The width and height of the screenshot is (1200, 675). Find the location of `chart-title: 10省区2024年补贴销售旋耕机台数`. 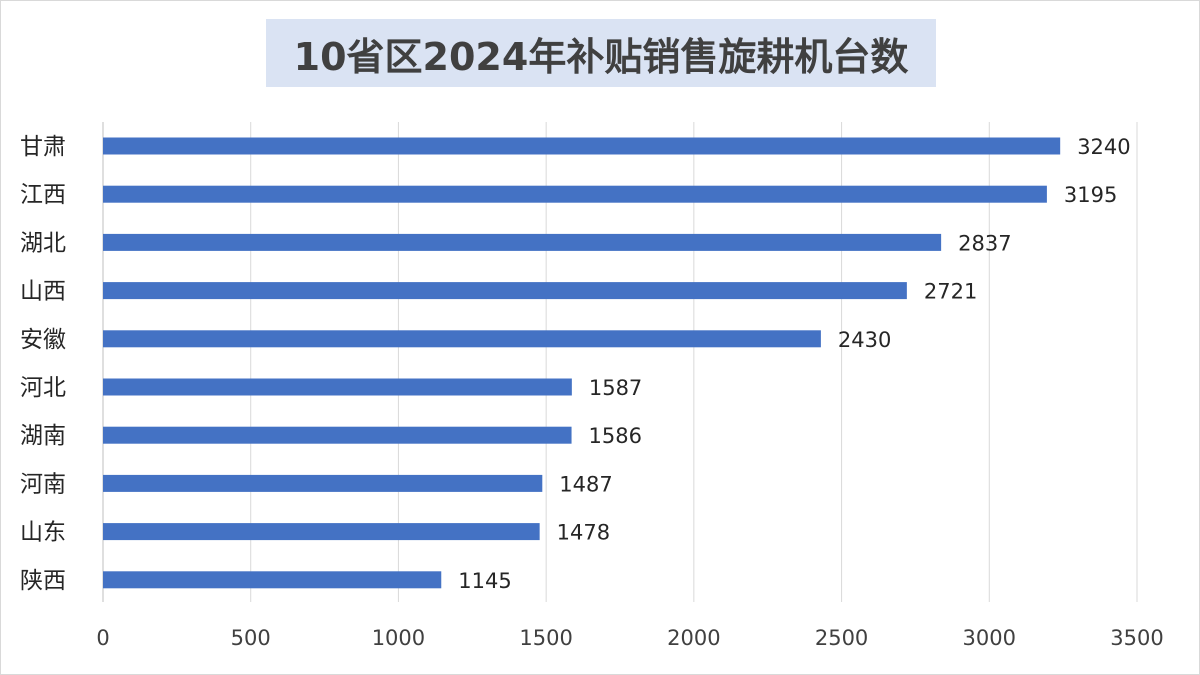

chart-title: 10省区2024年补贴销售旋耕机台数 is located at coordinates (601, 56).